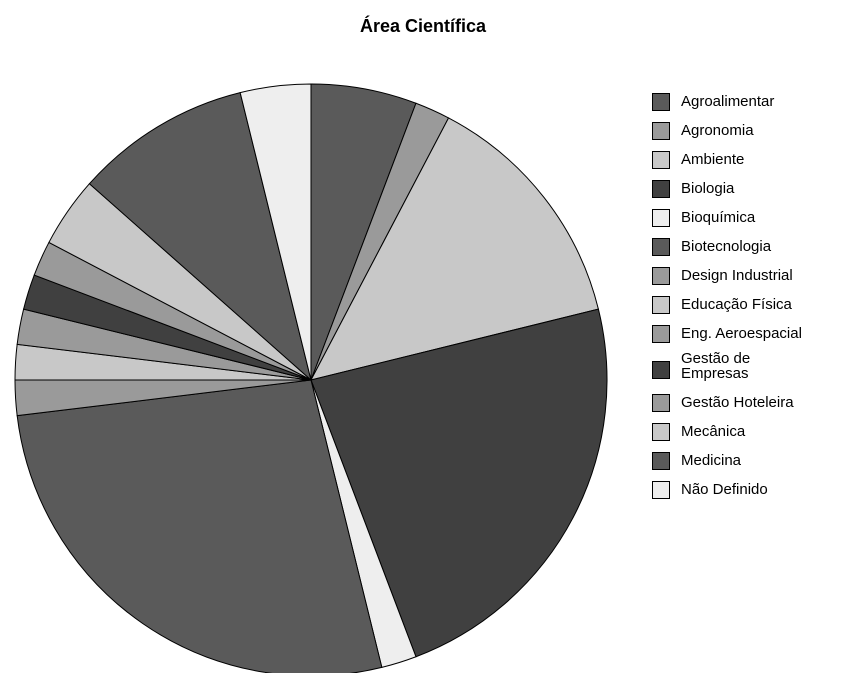 The width and height of the screenshot is (846, 673). Describe the element at coordinates (713, 431) in the screenshot. I see `legend-label: Mecânica` at that location.